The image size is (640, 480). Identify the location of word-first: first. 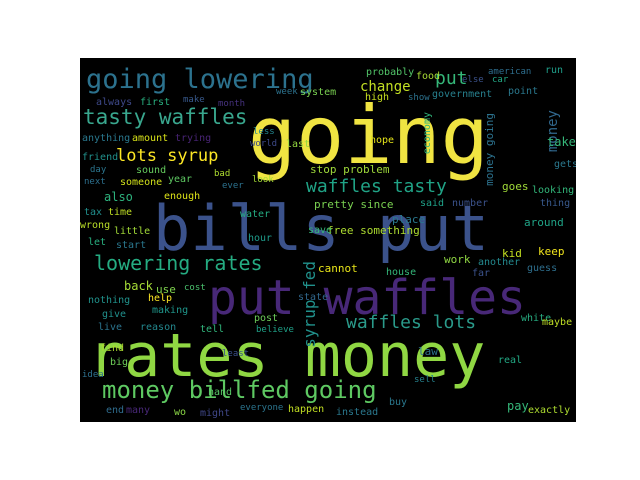
(155, 102).